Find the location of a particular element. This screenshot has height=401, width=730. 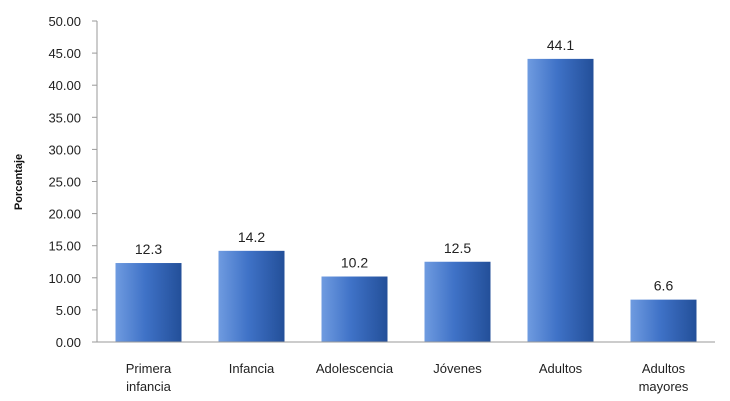

y-tick-label: 50.00 is located at coordinates (64, 21).